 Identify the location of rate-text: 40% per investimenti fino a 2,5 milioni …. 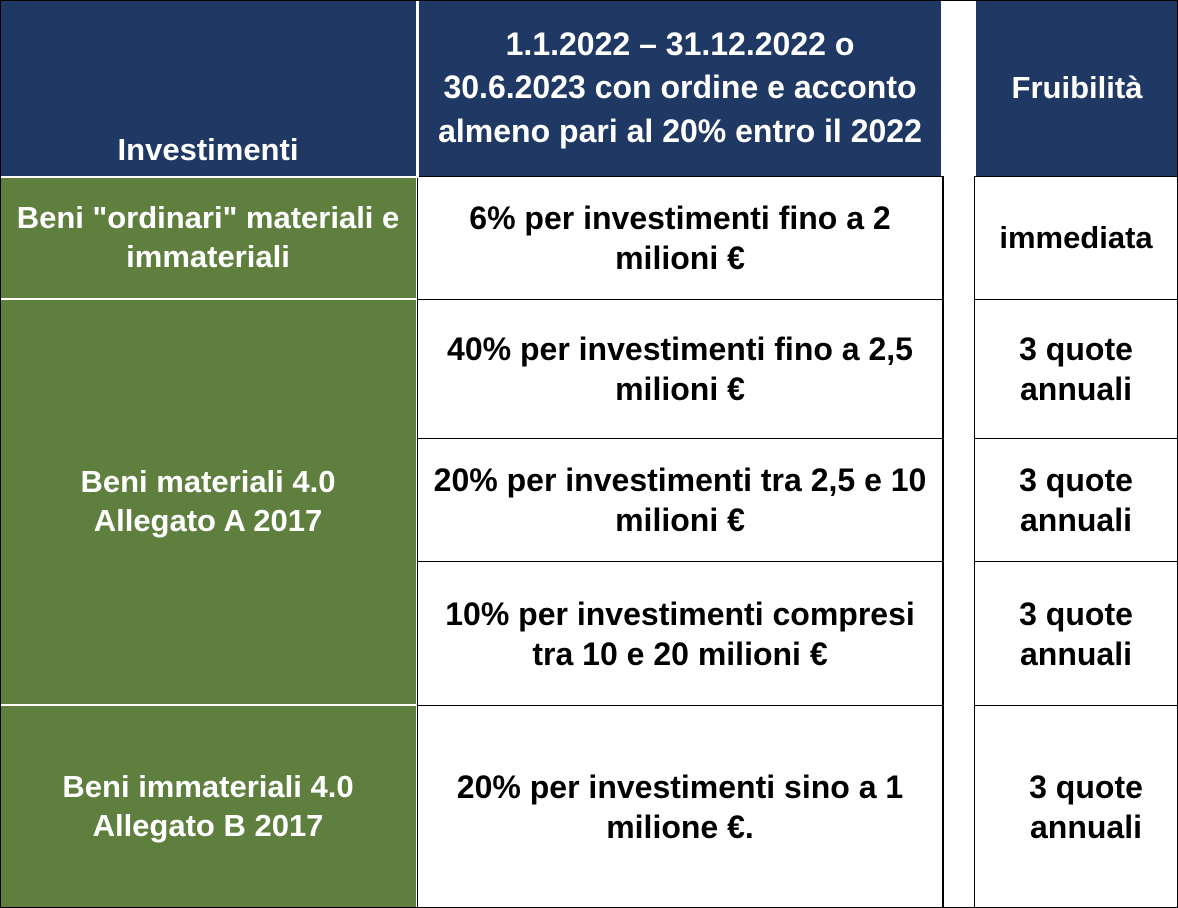
(680, 369).